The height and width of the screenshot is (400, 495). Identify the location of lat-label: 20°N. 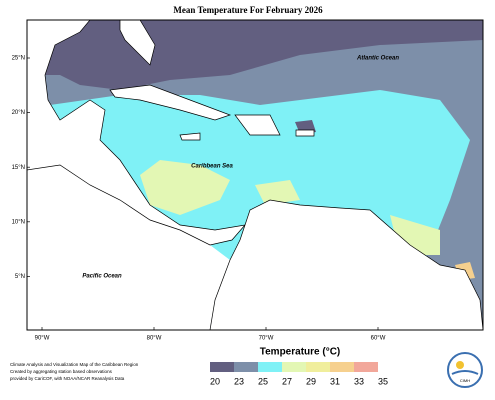
(18, 113).